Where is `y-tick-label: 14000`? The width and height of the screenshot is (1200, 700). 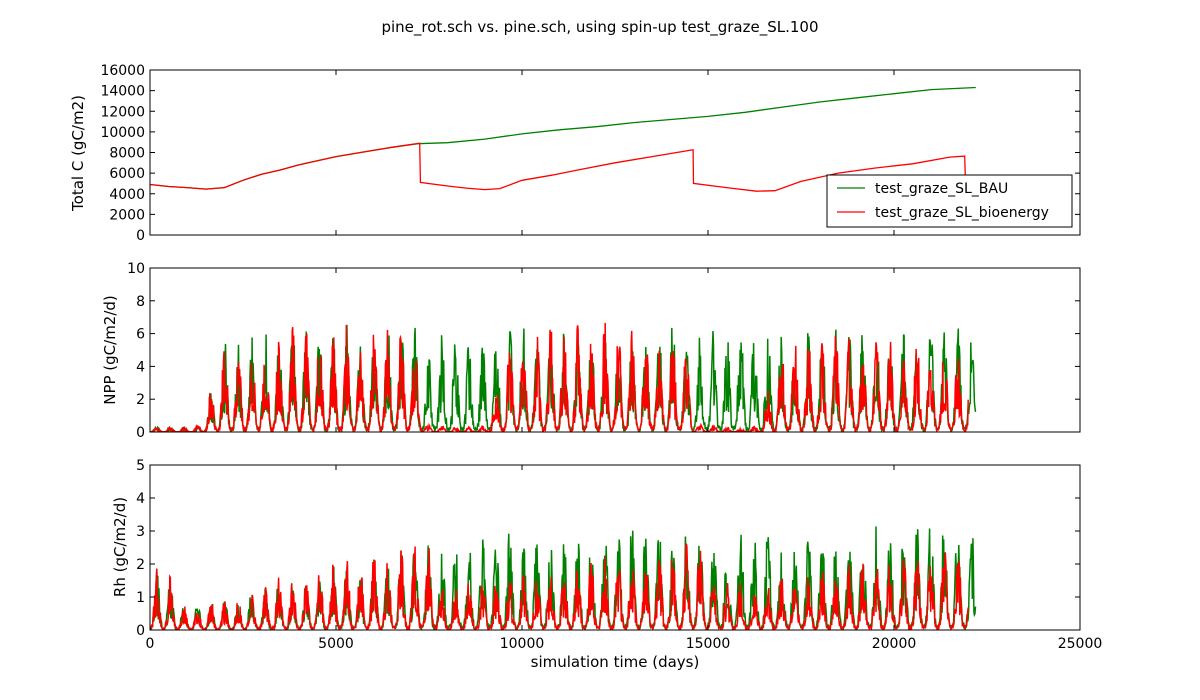
y-tick-label: 14000 is located at coordinates (122, 92).